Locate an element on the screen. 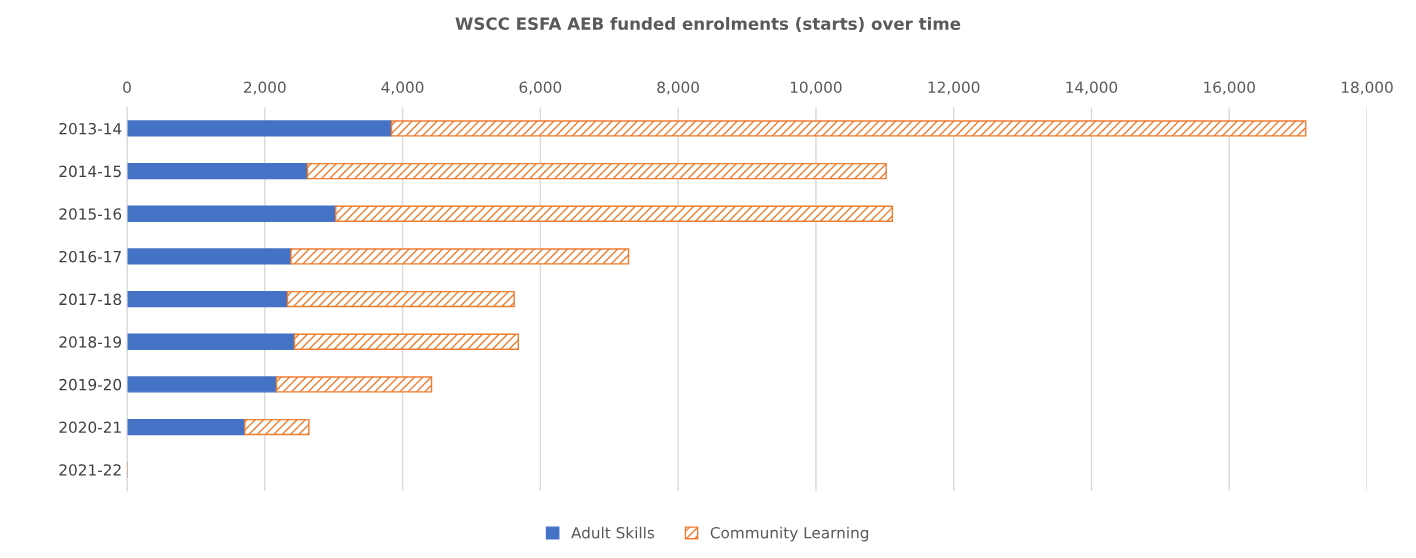  x-tick-label: 12,000 is located at coordinates (954, 88).